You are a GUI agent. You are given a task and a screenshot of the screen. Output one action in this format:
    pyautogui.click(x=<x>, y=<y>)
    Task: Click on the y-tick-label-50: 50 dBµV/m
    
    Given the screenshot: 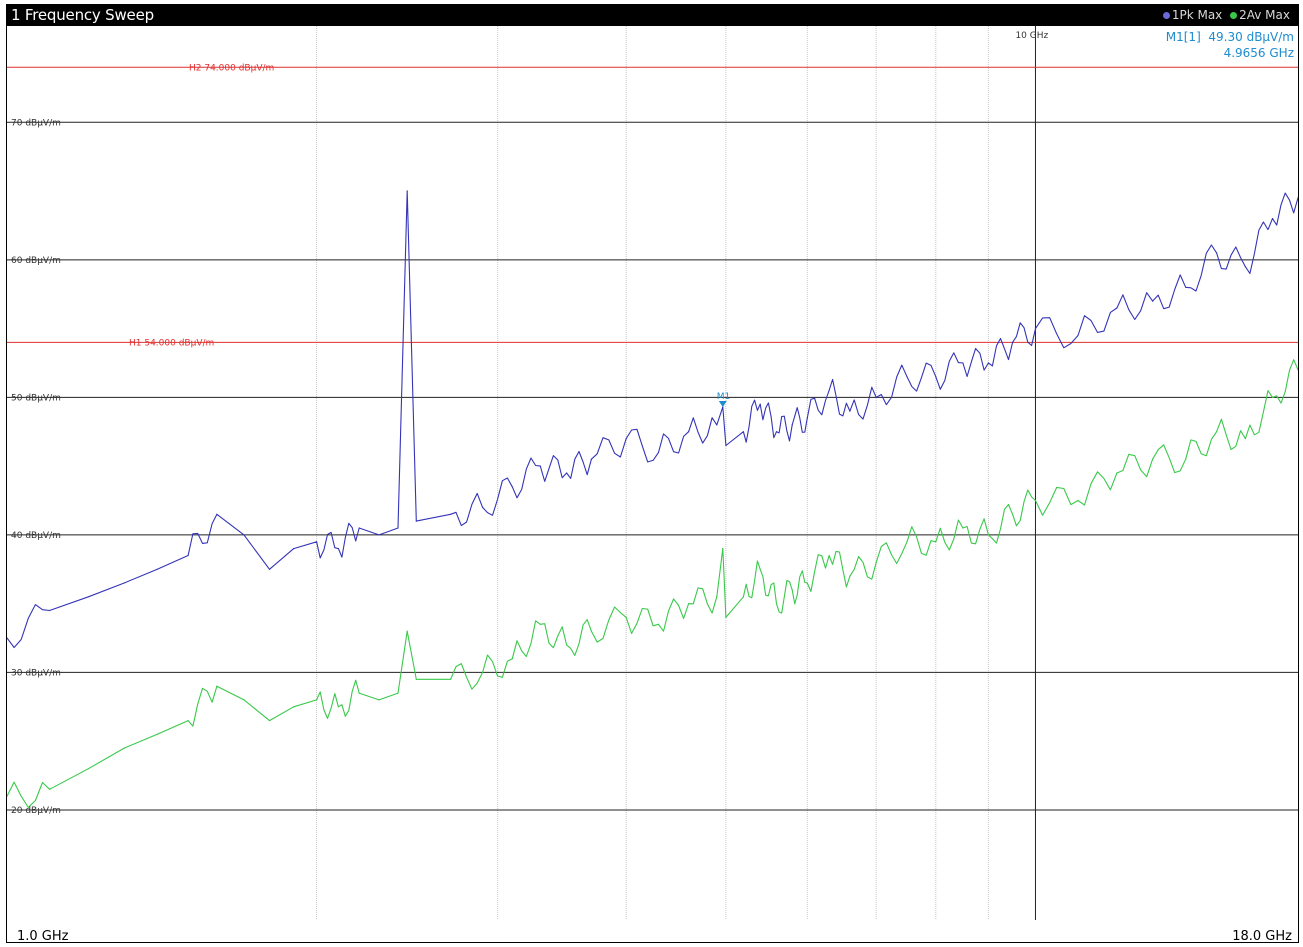 What is the action you would take?
    pyautogui.click(x=36, y=398)
    